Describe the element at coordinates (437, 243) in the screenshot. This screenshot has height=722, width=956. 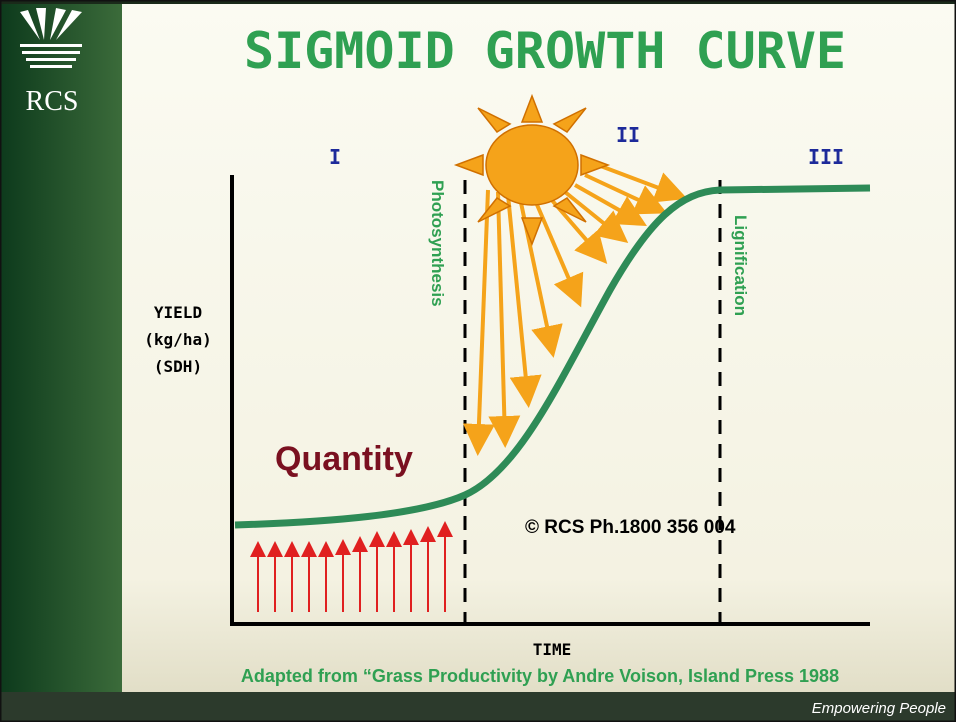
I see `stage-label: Photosynthesis` at that location.